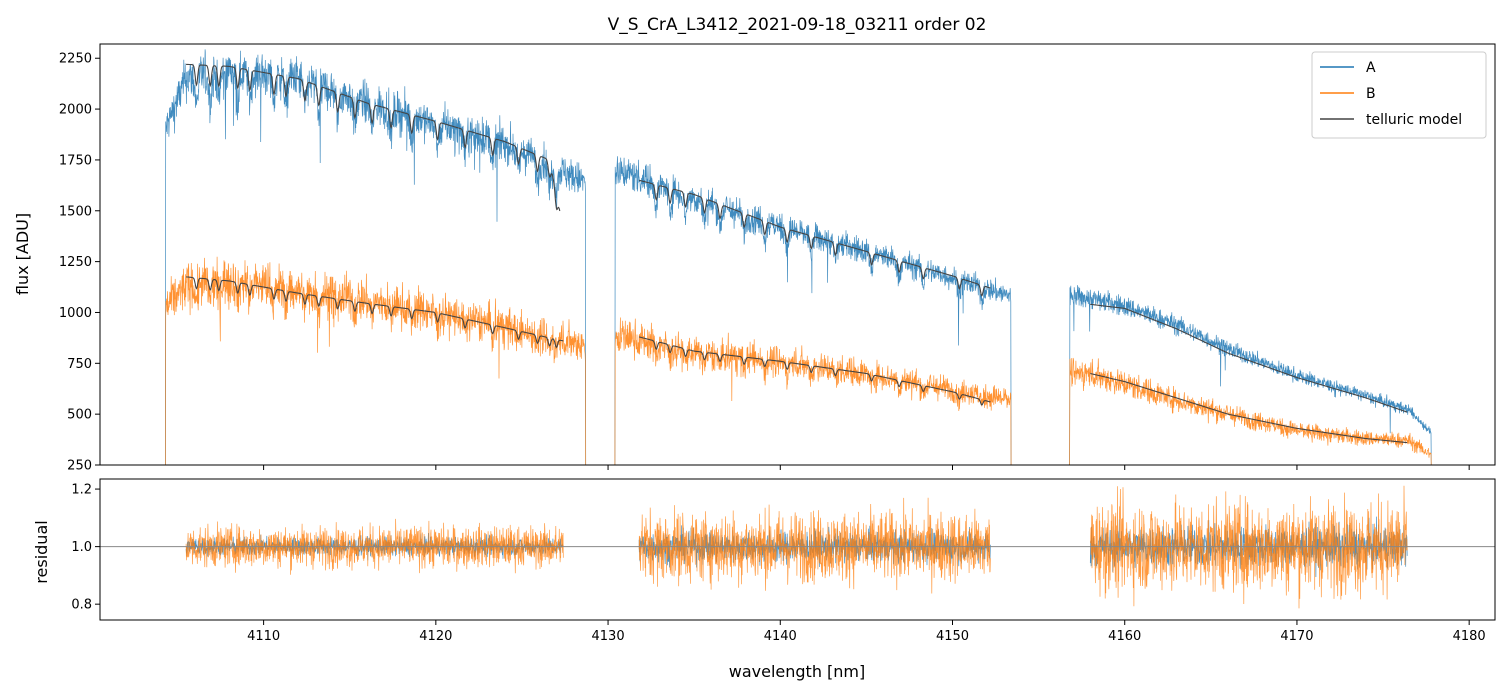 Image resolution: width=1510 pixels, height=696 pixels. Describe the element at coordinates (75, 59) in the screenshot. I see `top-ytick-label: 2250` at that location.